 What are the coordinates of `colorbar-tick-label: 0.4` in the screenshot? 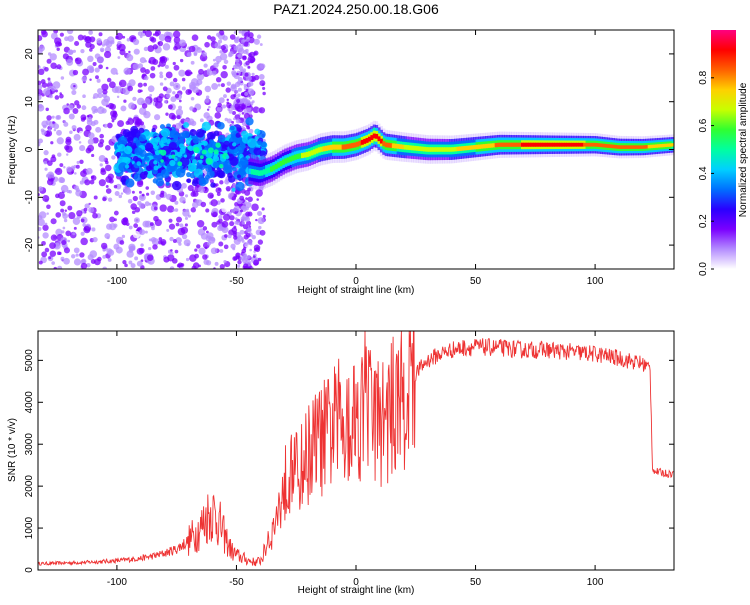 It's located at (703, 173).